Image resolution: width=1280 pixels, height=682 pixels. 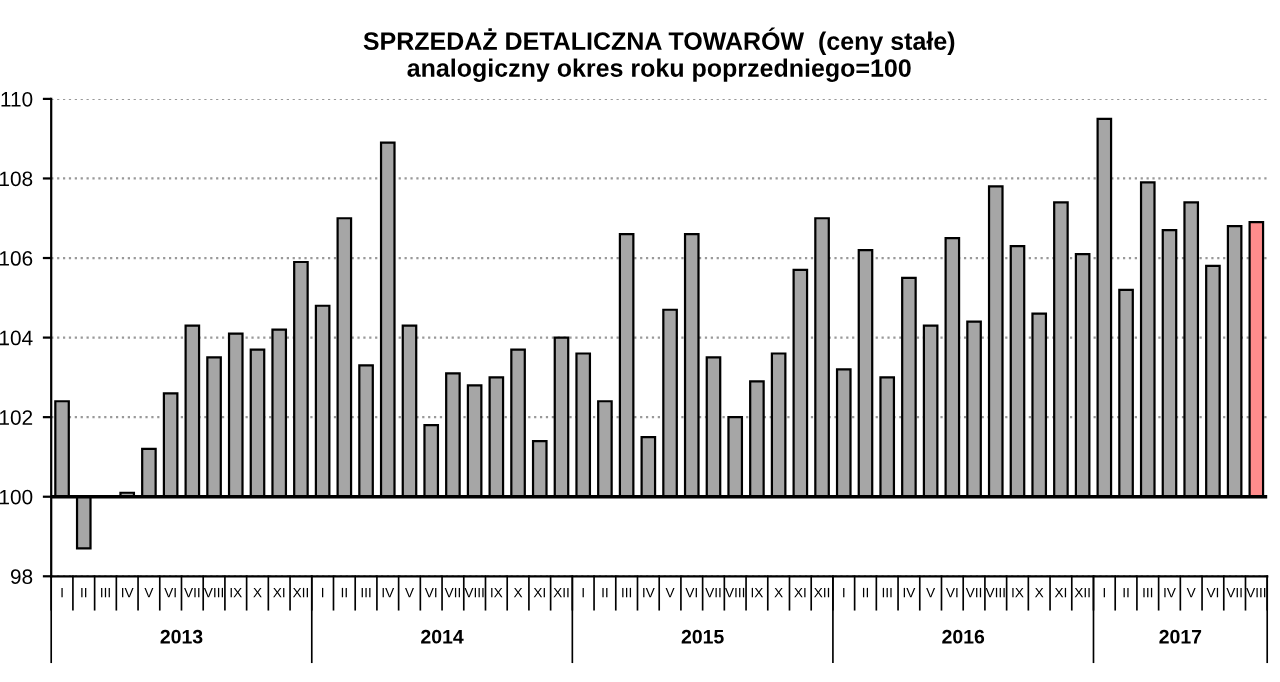 What do you see at coordinates (442, 636) in the screenshot?
I see `text: 2014` at bounding box center [442, 636].